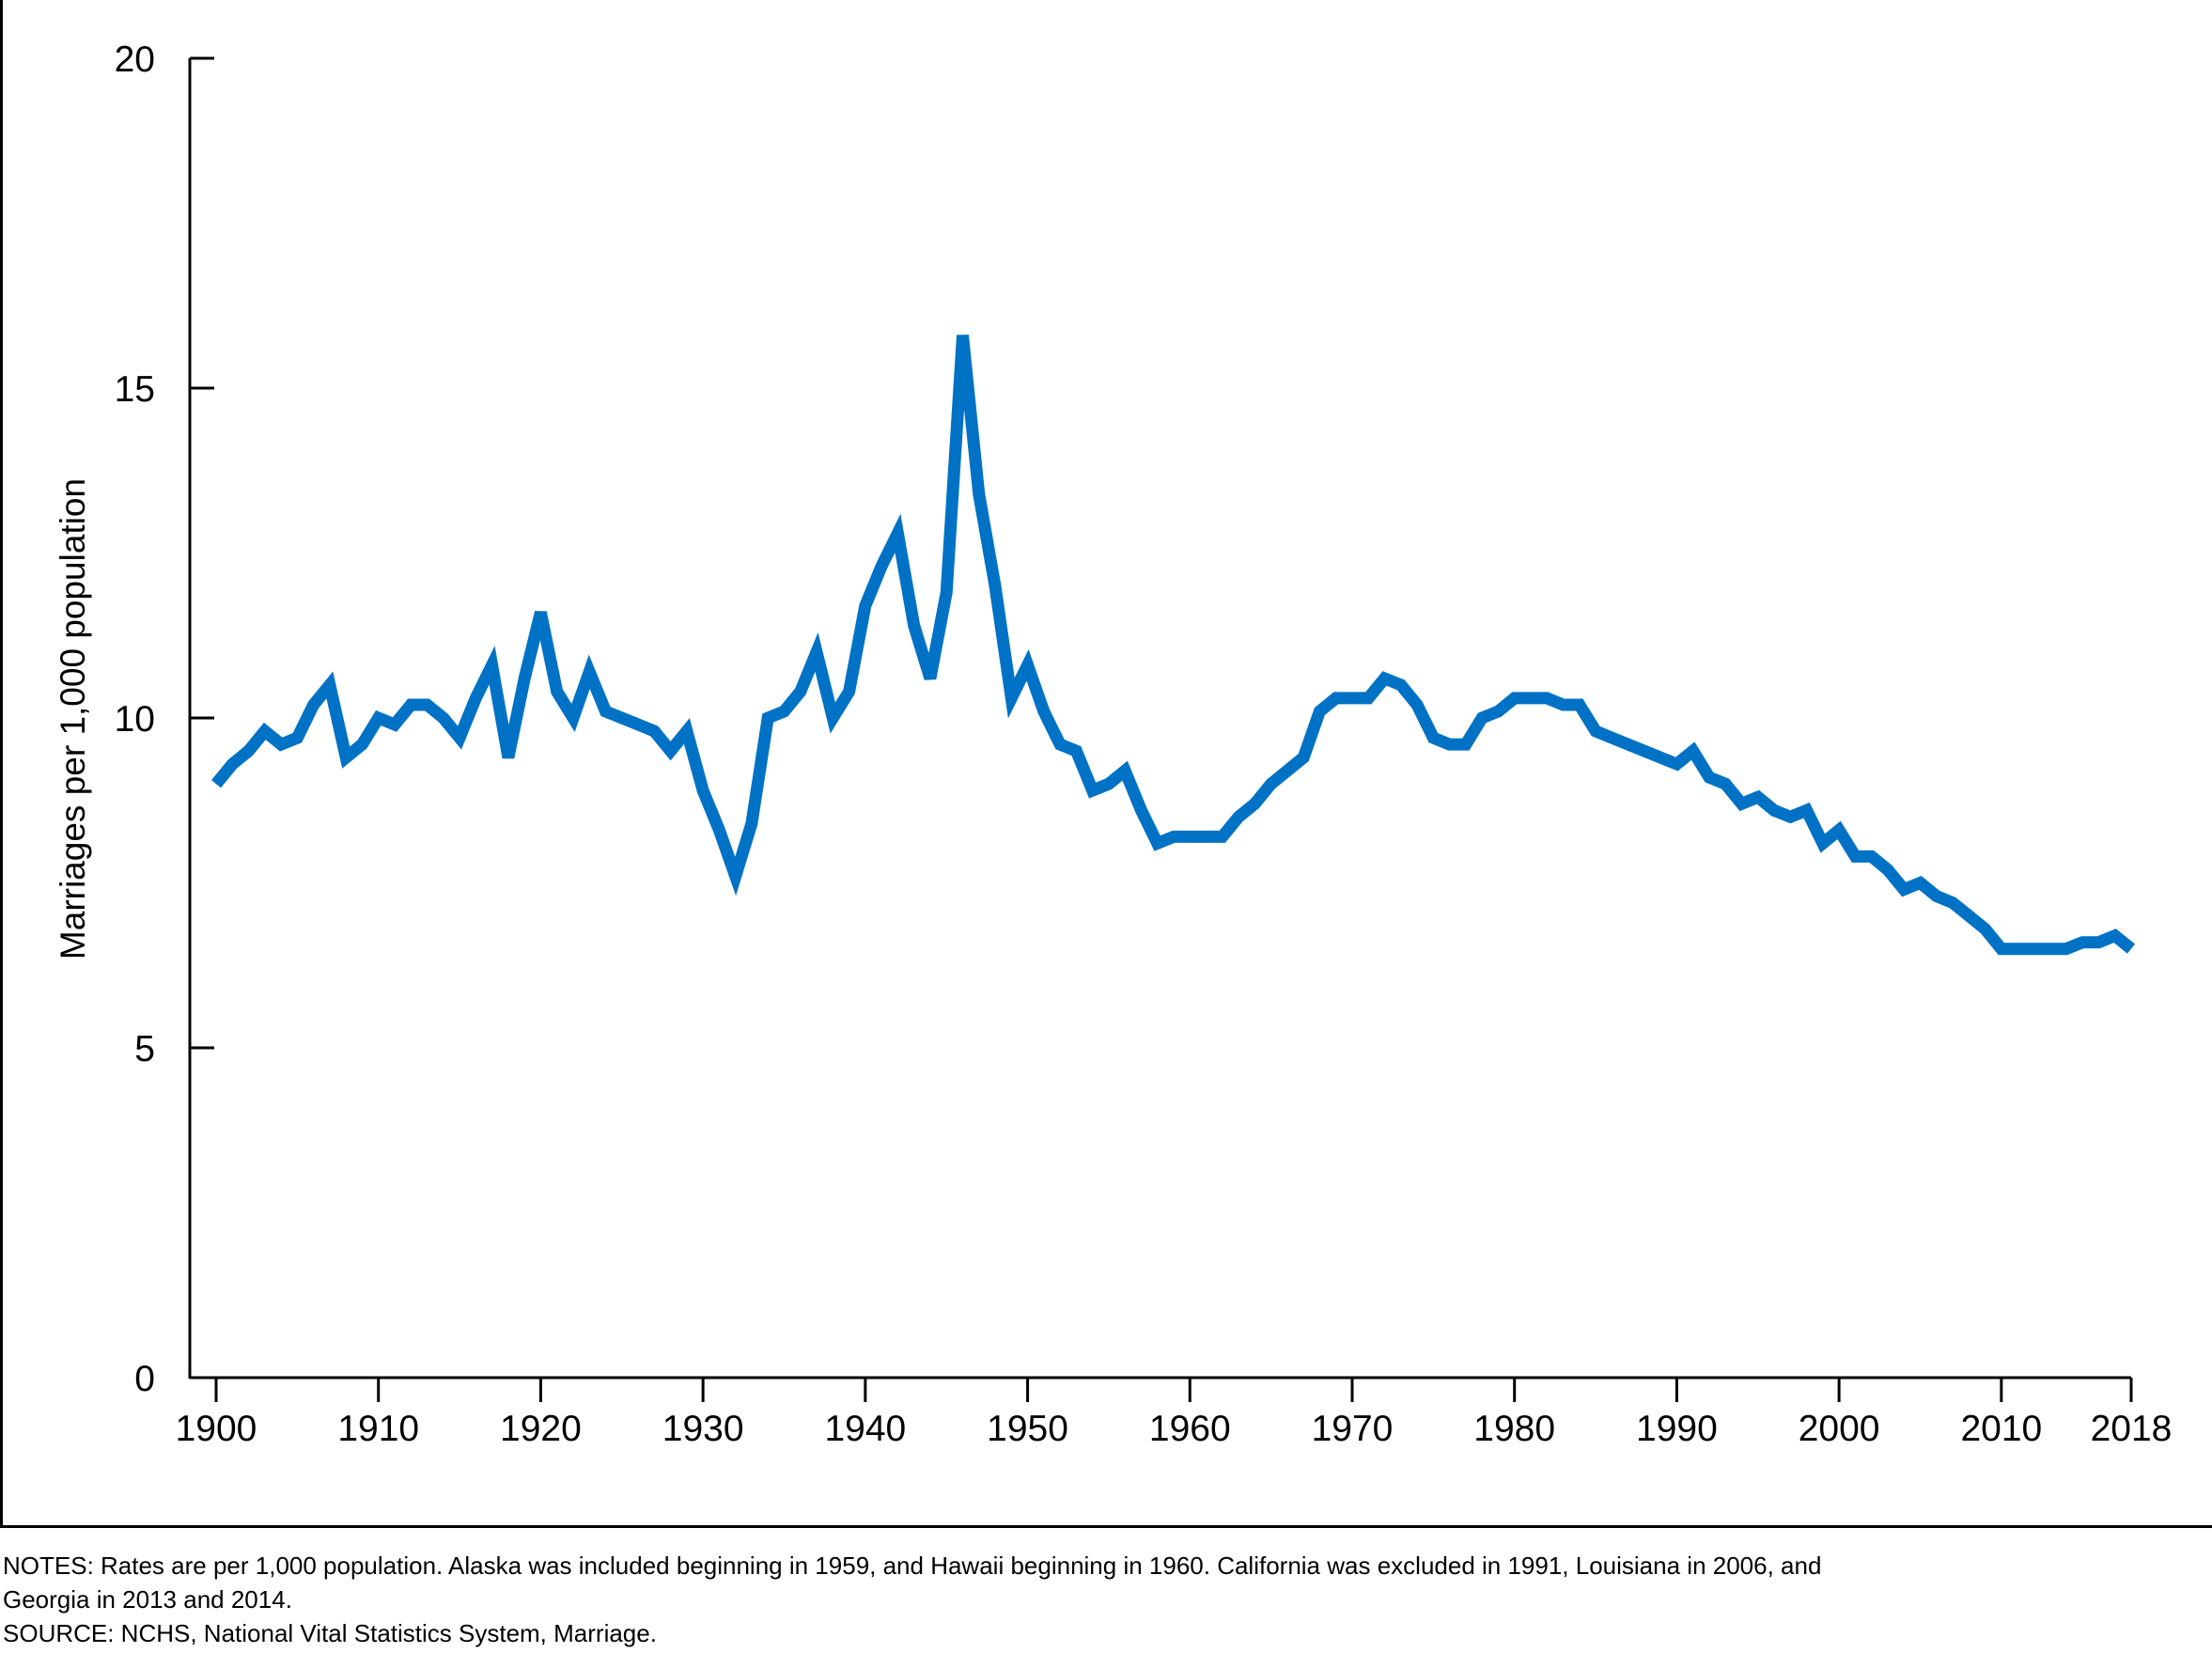 The image size is (2212, 1653). What do you see at coordinates (1353, 1429) in the screenshot?
I see `x-tick-label: 1970` at bounding box center [1353, 1429].